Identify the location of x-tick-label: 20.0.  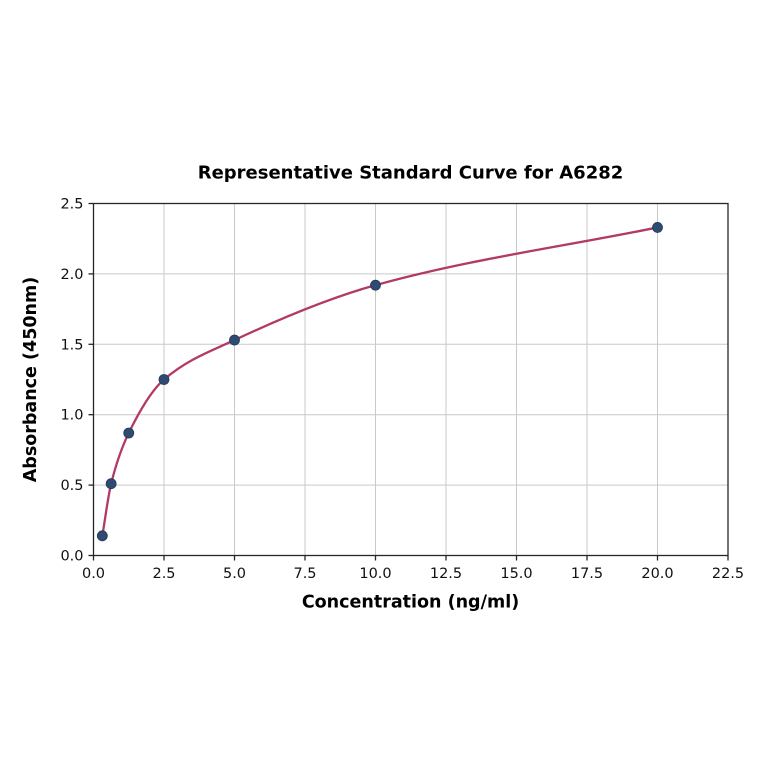
(657, 574).